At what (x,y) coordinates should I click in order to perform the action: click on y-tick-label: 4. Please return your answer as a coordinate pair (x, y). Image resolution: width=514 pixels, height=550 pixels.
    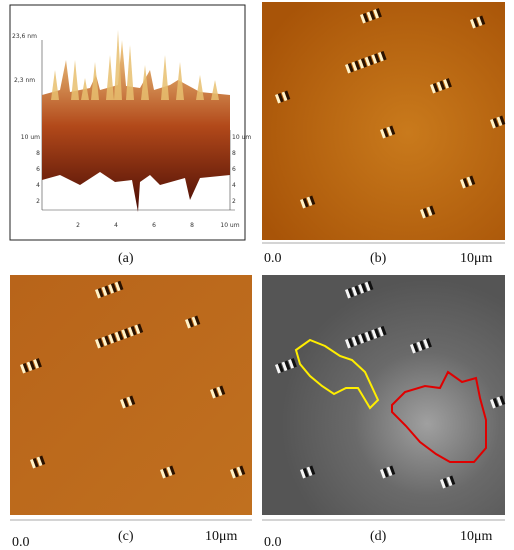
    Looking at the image, I should click on (38, 185).